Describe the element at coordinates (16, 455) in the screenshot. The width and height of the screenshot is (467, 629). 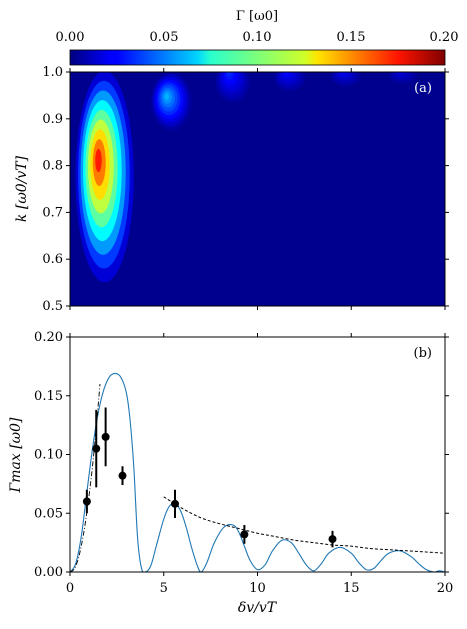
I see `panel-b-ylabel: Γmax [ω0]` at that location.